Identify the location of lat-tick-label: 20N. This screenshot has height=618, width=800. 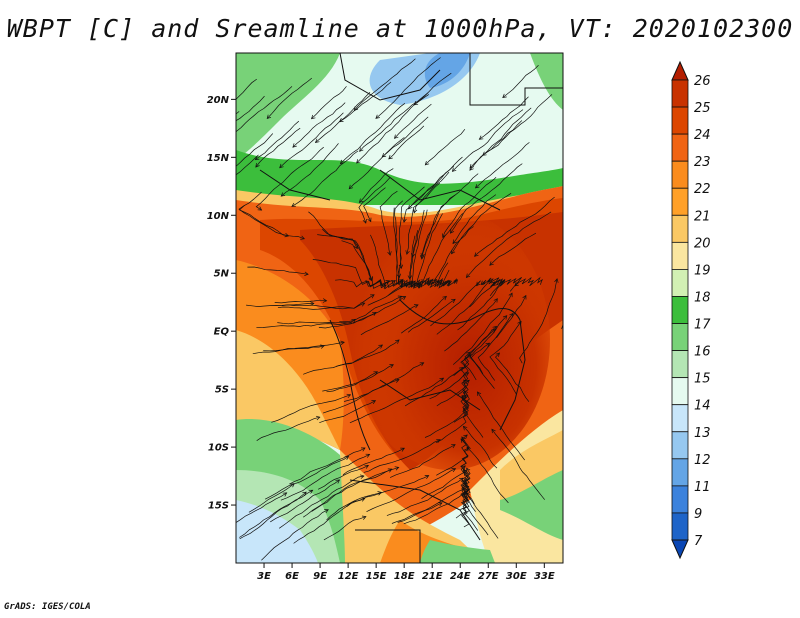
(218, 100).